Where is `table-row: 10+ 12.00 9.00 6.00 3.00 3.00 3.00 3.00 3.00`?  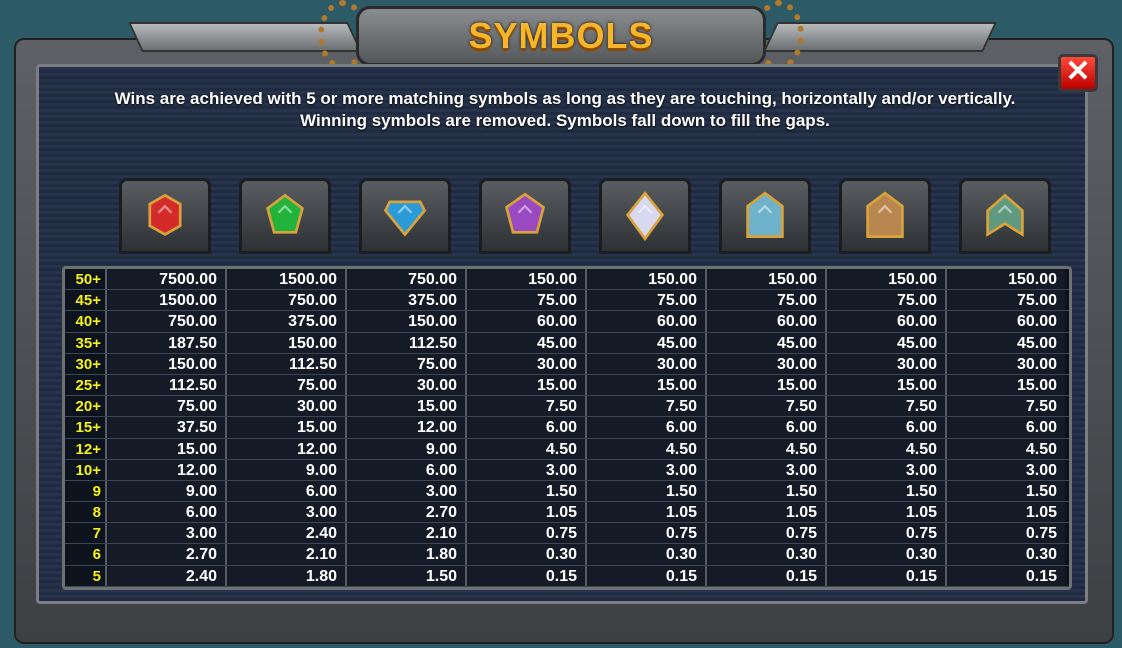 table-row: 10+ 12.00 9.00 6.00 3.00 3.00 3.00 3.00 3.00 is located at coordinates (567, 470).